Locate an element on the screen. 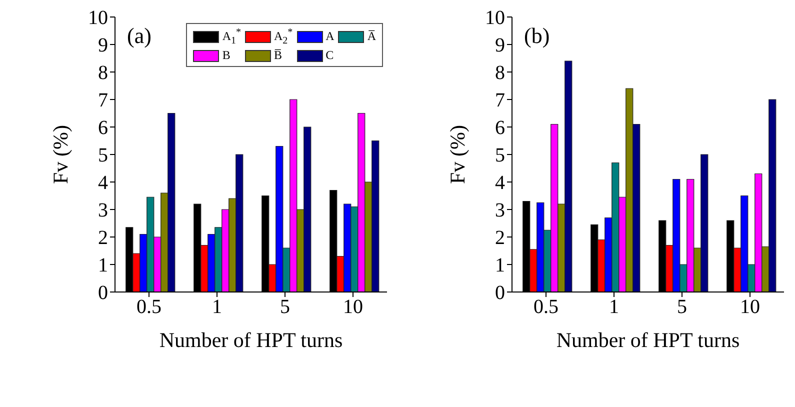 The height and width of the screenshot is (407, 795). annotation: (b) is located at coordinates (537, 36).